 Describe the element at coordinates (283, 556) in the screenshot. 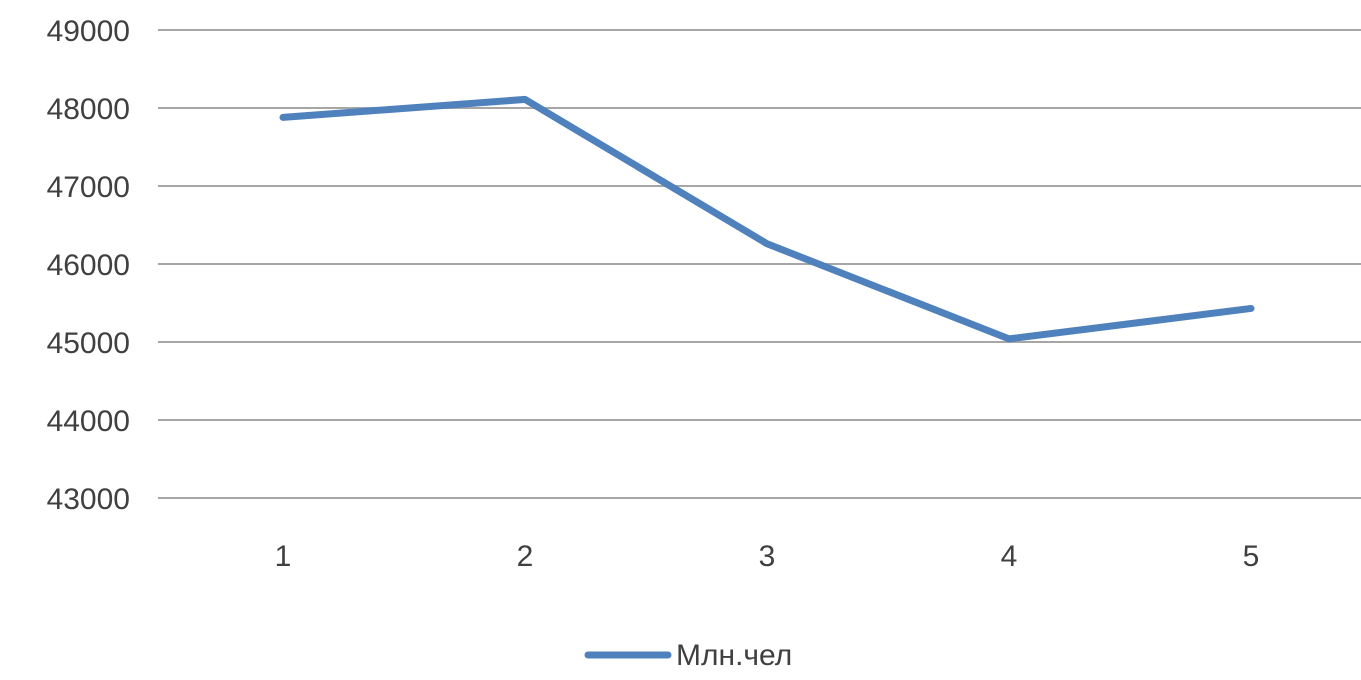

I see `x-tick-label: 1` at that location.